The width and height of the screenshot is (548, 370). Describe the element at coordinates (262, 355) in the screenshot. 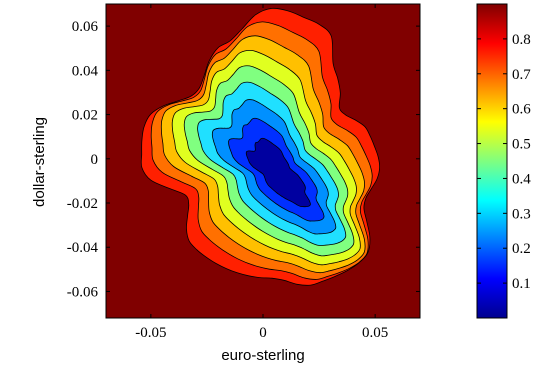

I see `x-axis-label: euro-sterling` at that location.